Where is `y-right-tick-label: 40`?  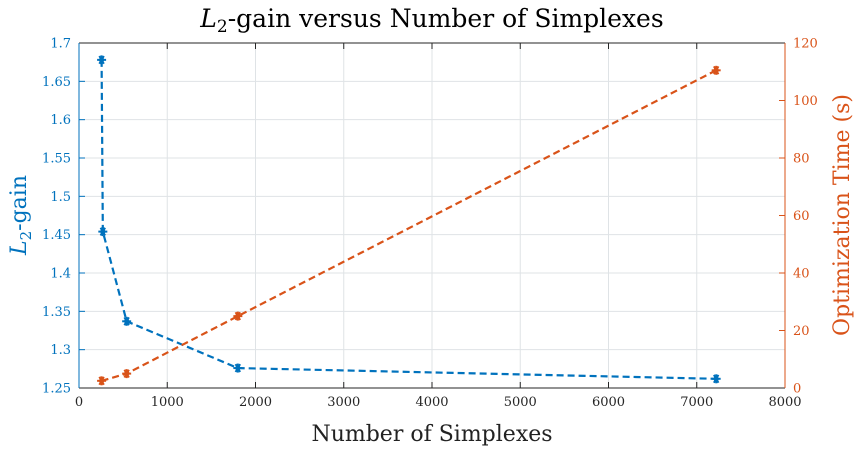
y-right-tick-label: 40 is located at coordinates (801, 274).